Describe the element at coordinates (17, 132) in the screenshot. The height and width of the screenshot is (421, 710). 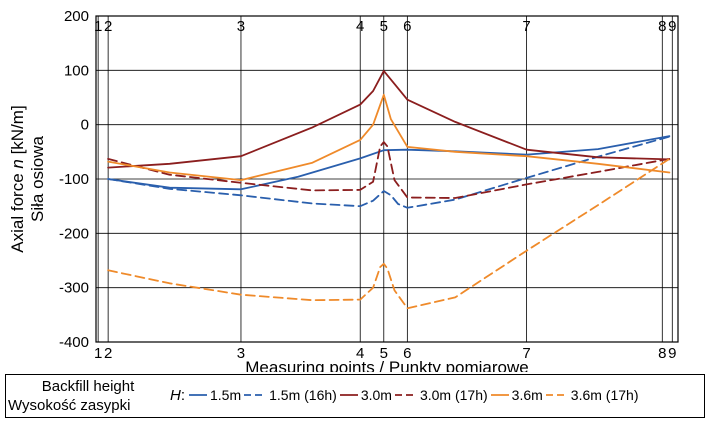
I see `y-axis-title-unit: [kN/m]` at that location.